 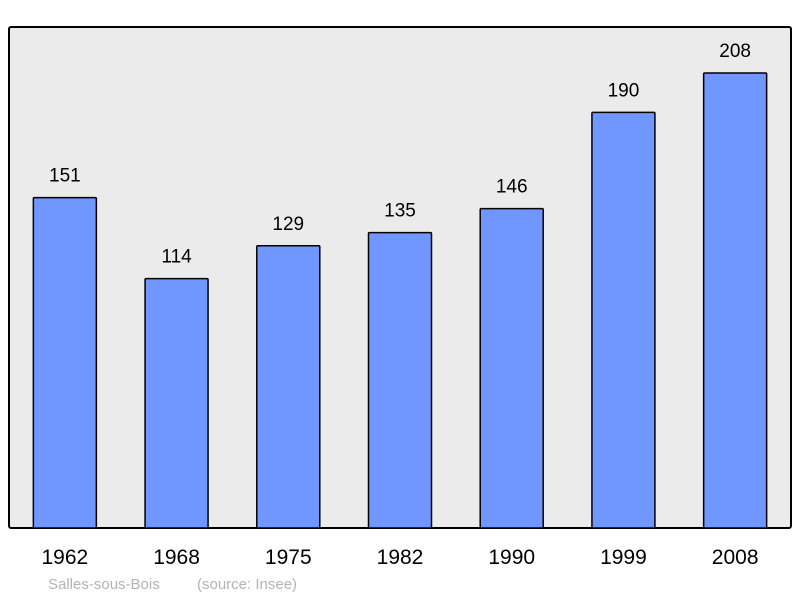 What do you see at coordinates (511, 368) in the screenshot?
I see `bar-1990` at bounding box center [511, 368].